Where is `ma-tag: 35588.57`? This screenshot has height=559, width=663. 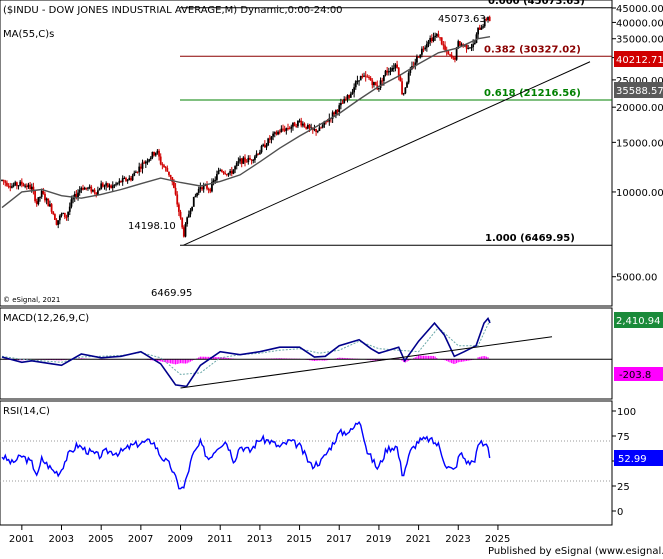
ma-tag: 35588.57 is located at coordinates (639, 91).